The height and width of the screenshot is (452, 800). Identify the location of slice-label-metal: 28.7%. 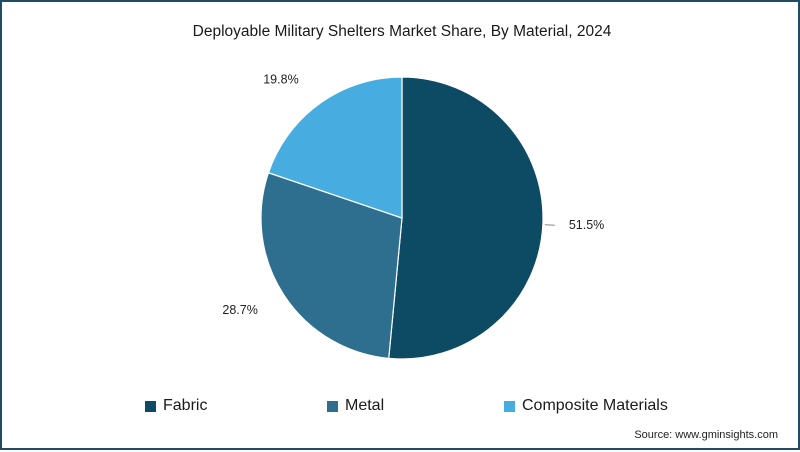
(239, 310).